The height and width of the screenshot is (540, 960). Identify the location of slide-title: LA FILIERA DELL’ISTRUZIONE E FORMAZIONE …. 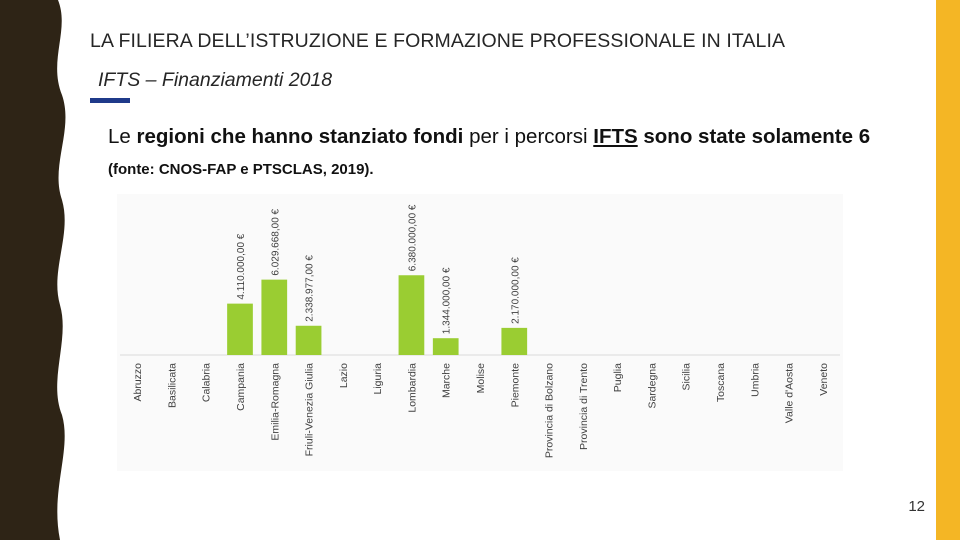
(438, 41).